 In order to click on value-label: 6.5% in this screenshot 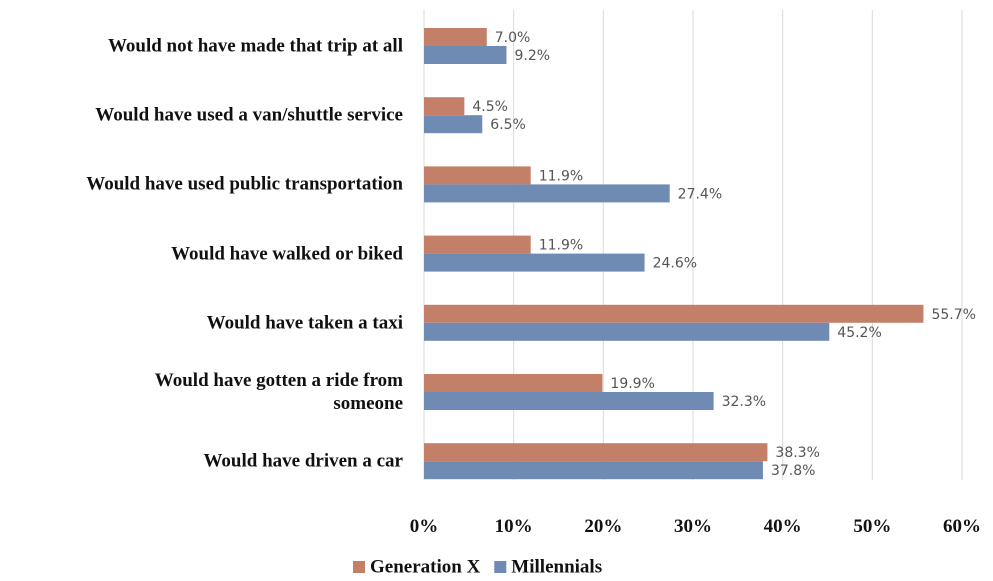, I will do `click(508, 125)`.